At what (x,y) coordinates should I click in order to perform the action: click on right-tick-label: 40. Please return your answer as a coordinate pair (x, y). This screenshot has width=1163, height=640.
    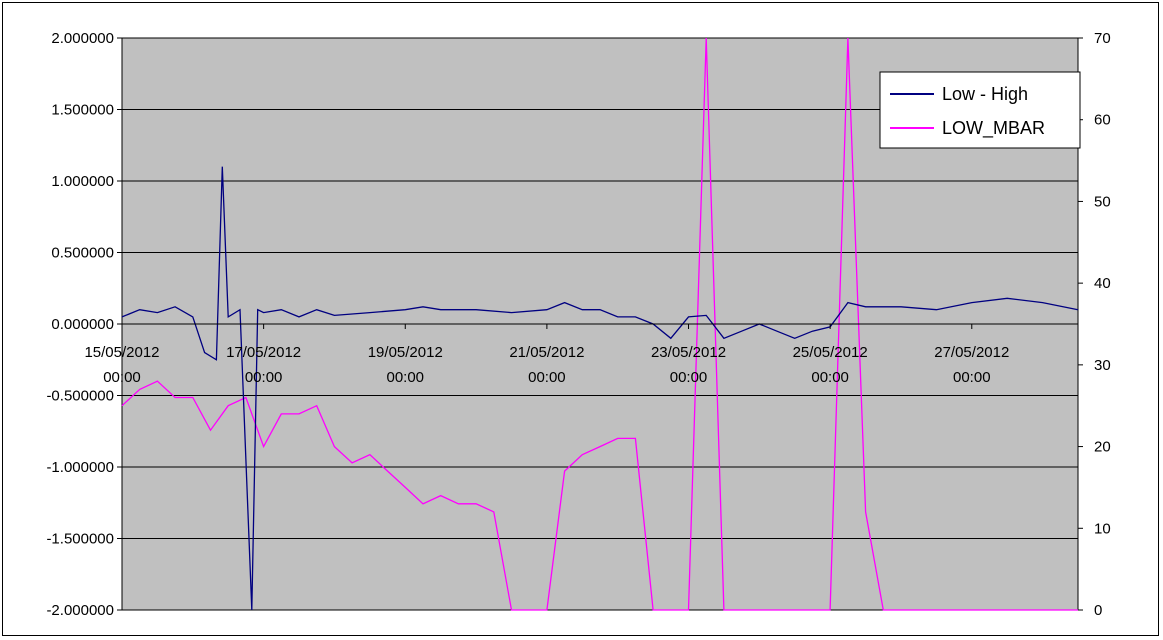
    Looking at the image, I should click on (1102, 283).